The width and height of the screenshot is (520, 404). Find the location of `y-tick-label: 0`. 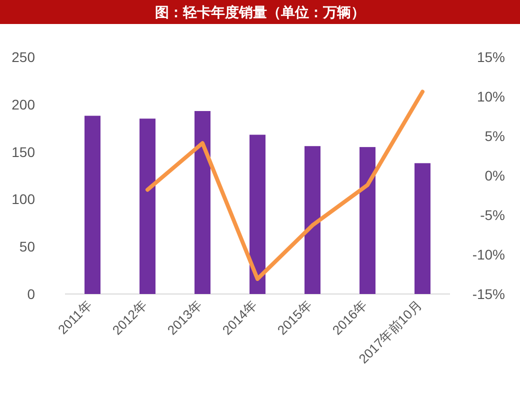

y-tick-label: 0 is located at coordinates (31, 294).